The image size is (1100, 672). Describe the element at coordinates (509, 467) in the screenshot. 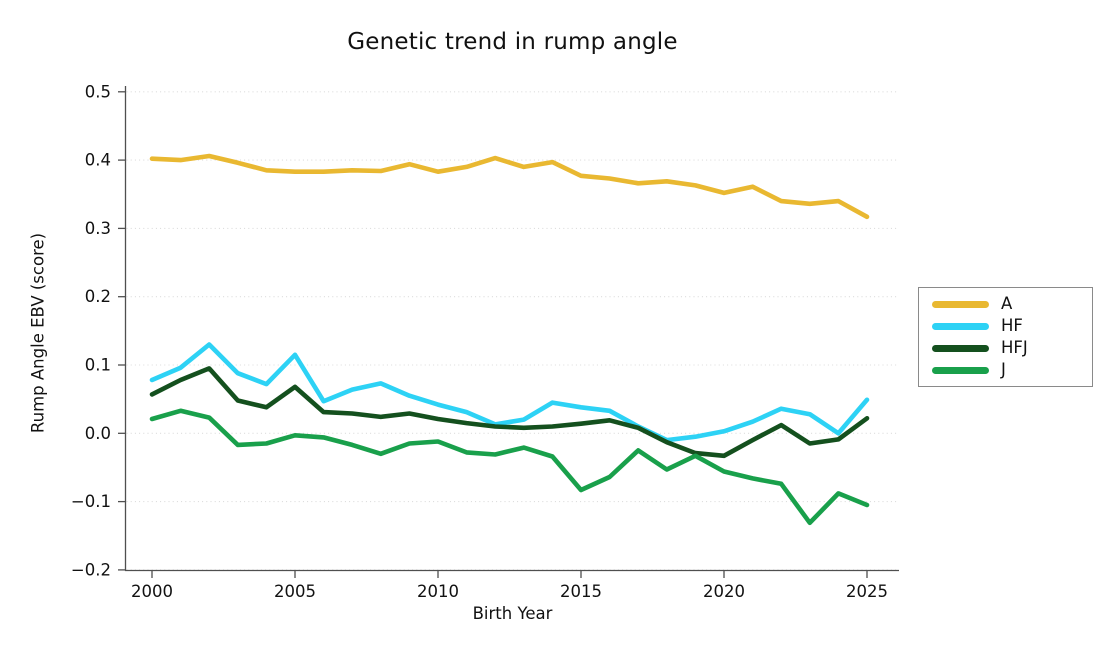

I see `series-line-j` at that location.